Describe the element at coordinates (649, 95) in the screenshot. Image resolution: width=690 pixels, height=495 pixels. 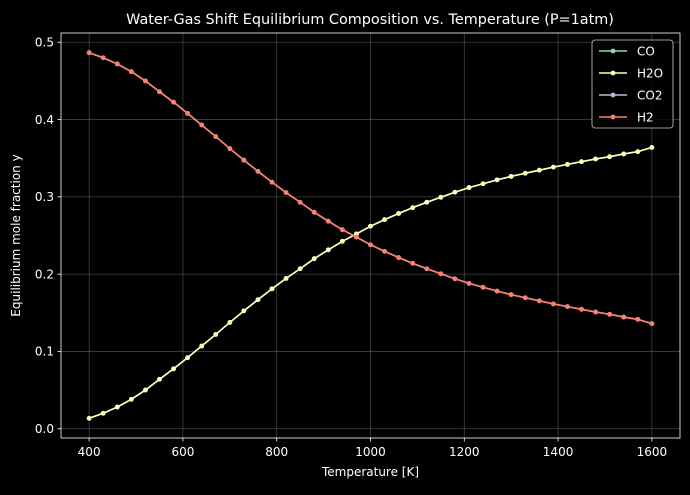
I see `legend-label: CO2` at that location.